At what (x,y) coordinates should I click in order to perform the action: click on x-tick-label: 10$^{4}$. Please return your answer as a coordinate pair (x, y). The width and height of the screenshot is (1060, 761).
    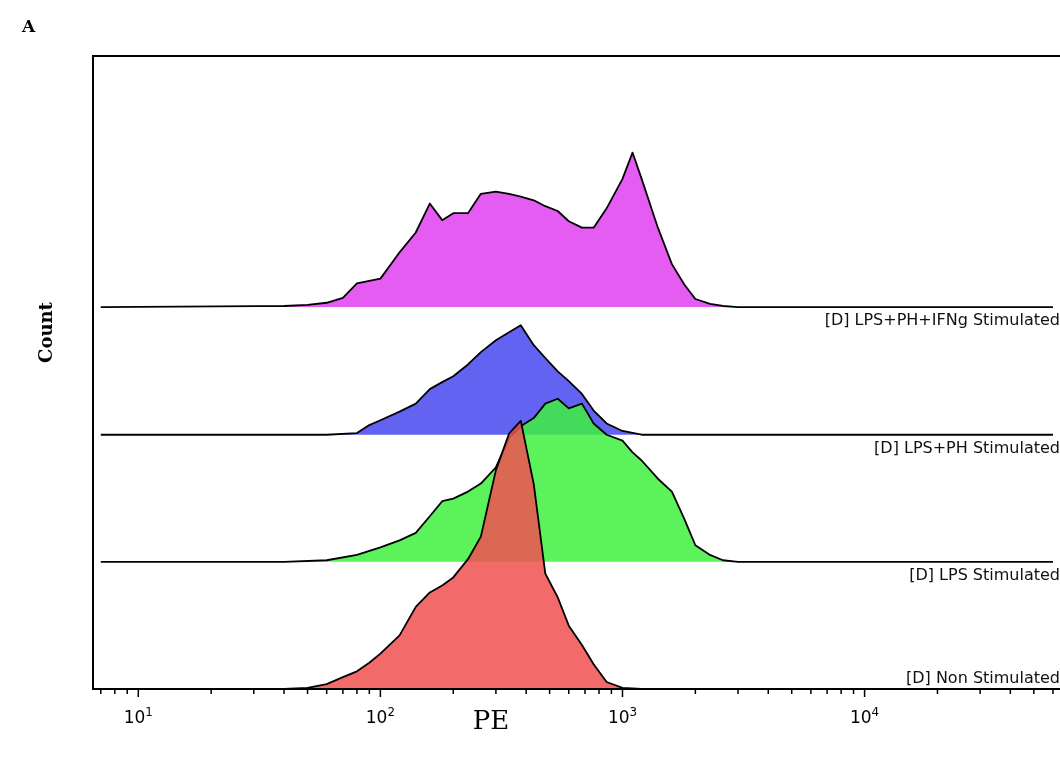
    Looking at the image, I should click on (864, 716).